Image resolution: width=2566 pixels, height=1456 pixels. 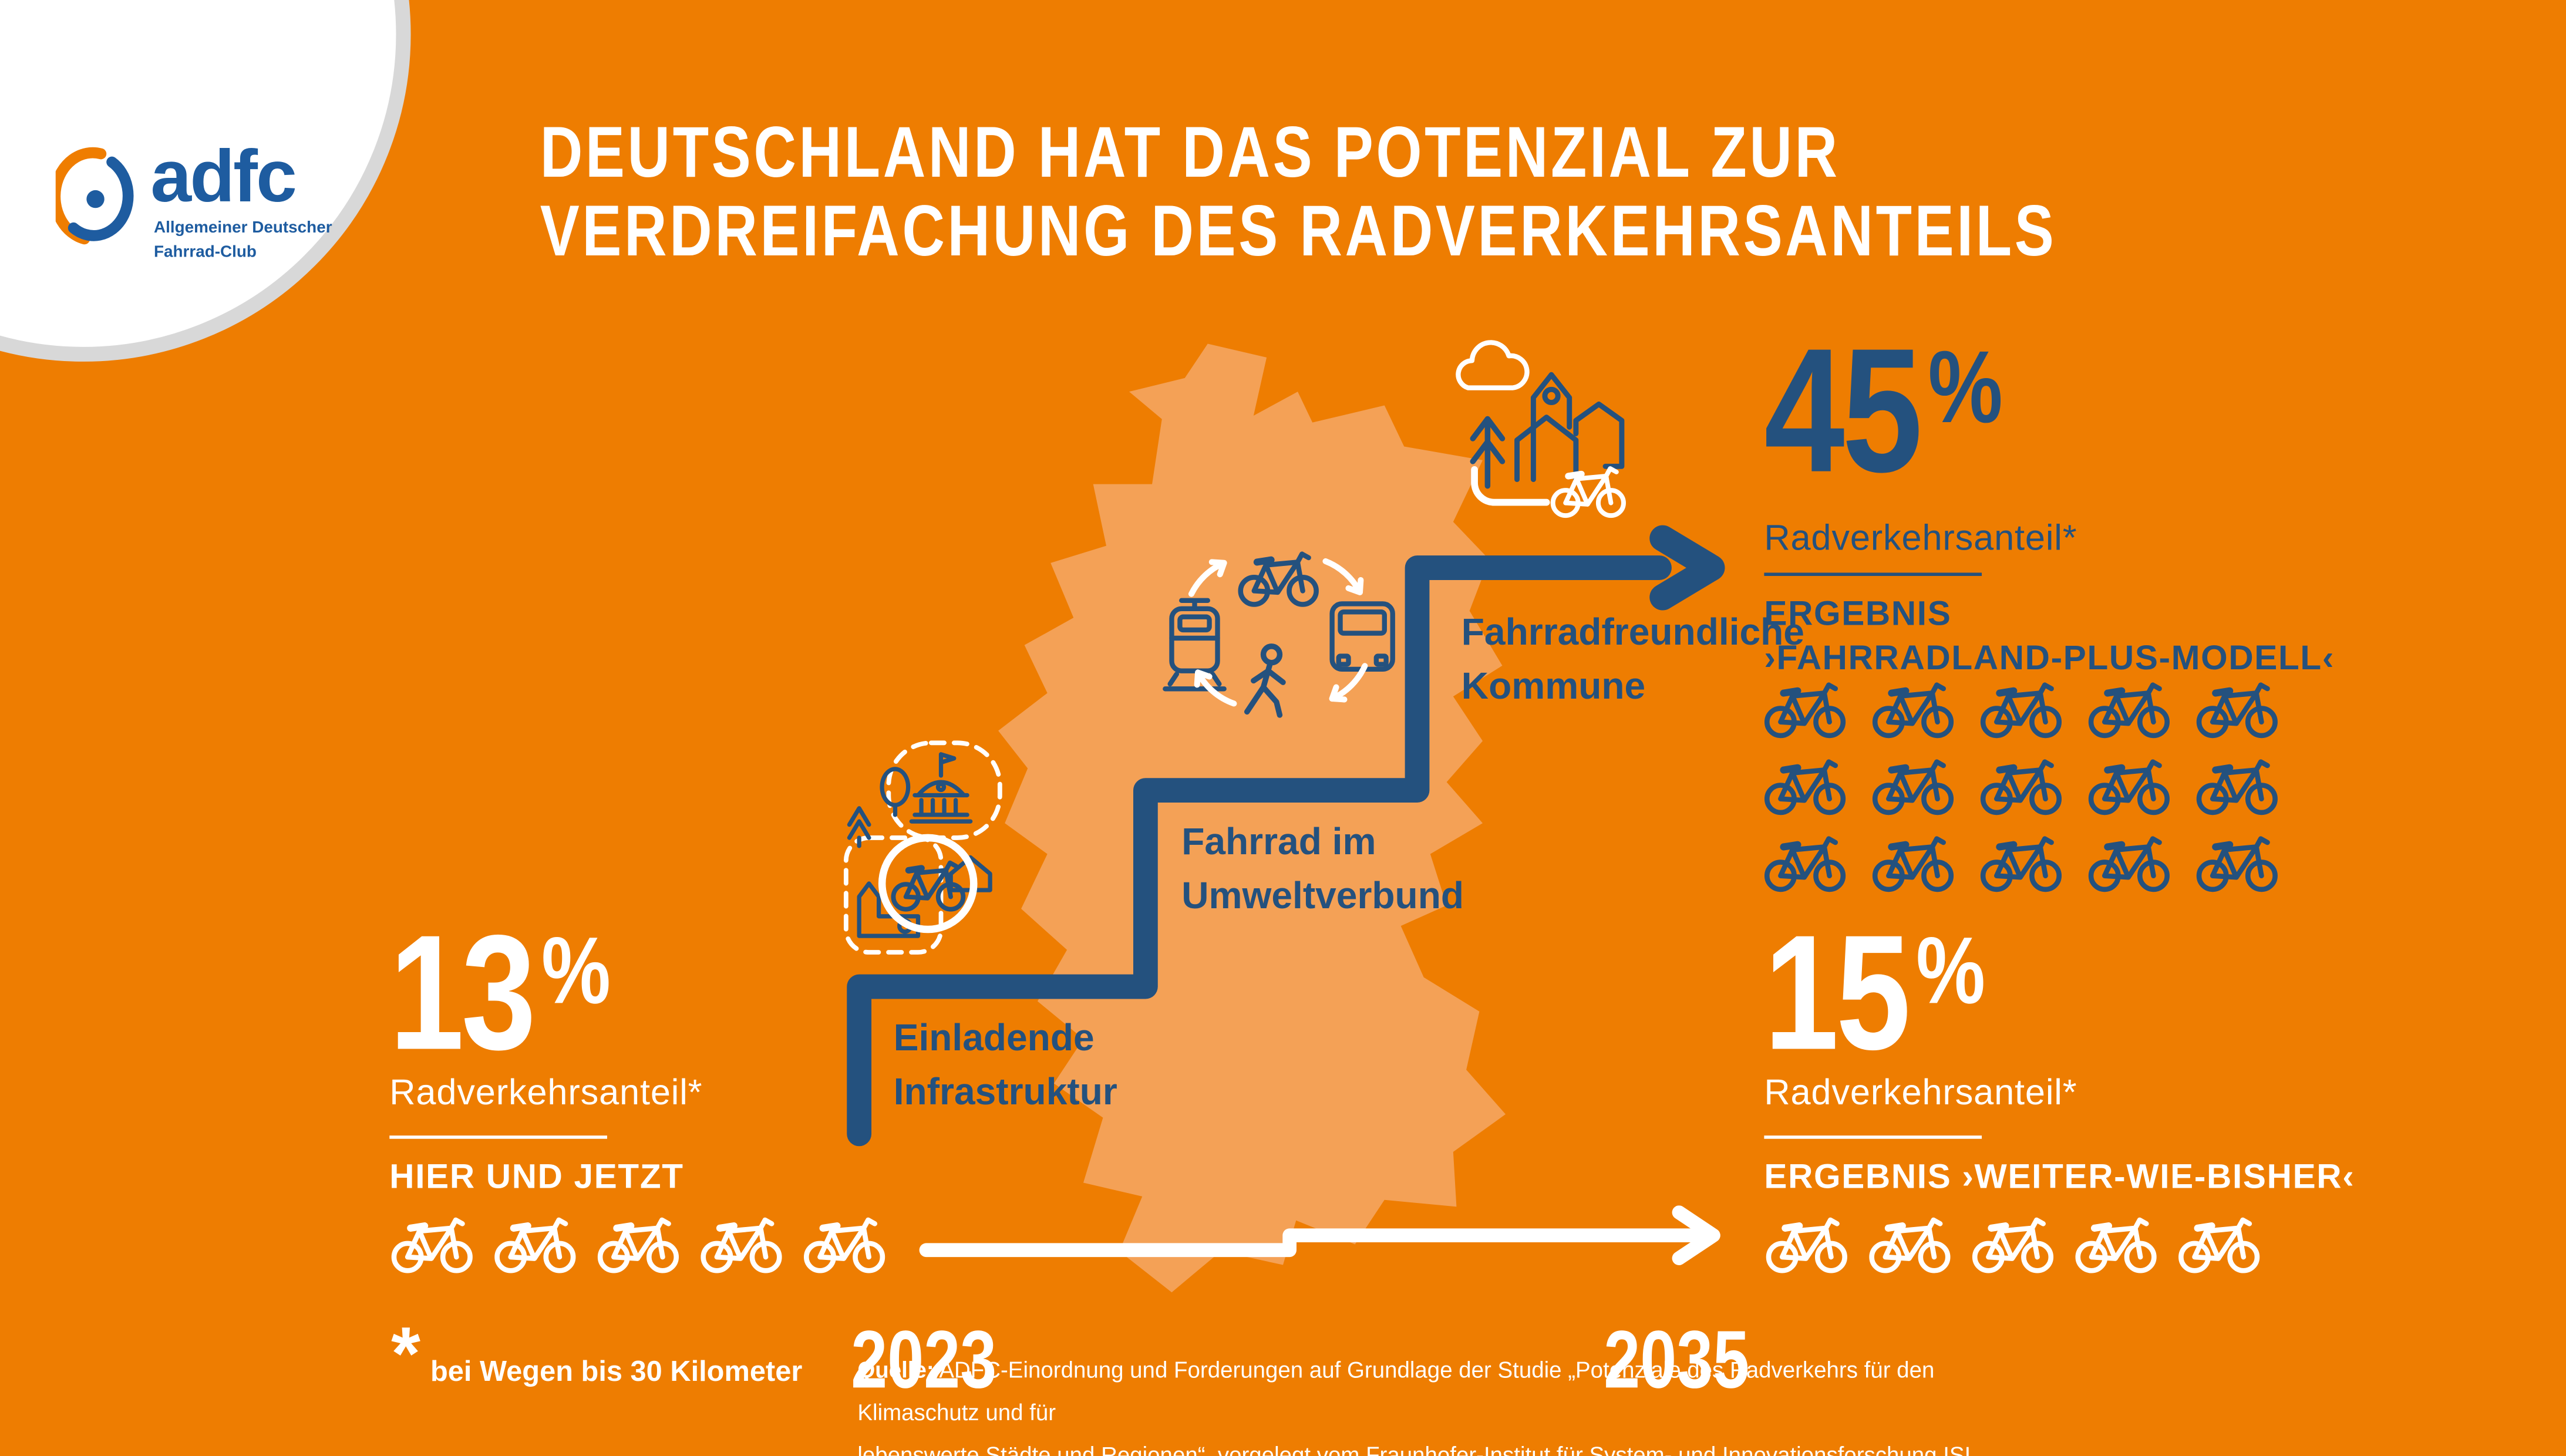 What do you see at coordinates (1322, 868) in the screenshot?
I see `step-label-umweltverbund: Fahrrad im Umweltverbund` at bounding box center [1322, 868].